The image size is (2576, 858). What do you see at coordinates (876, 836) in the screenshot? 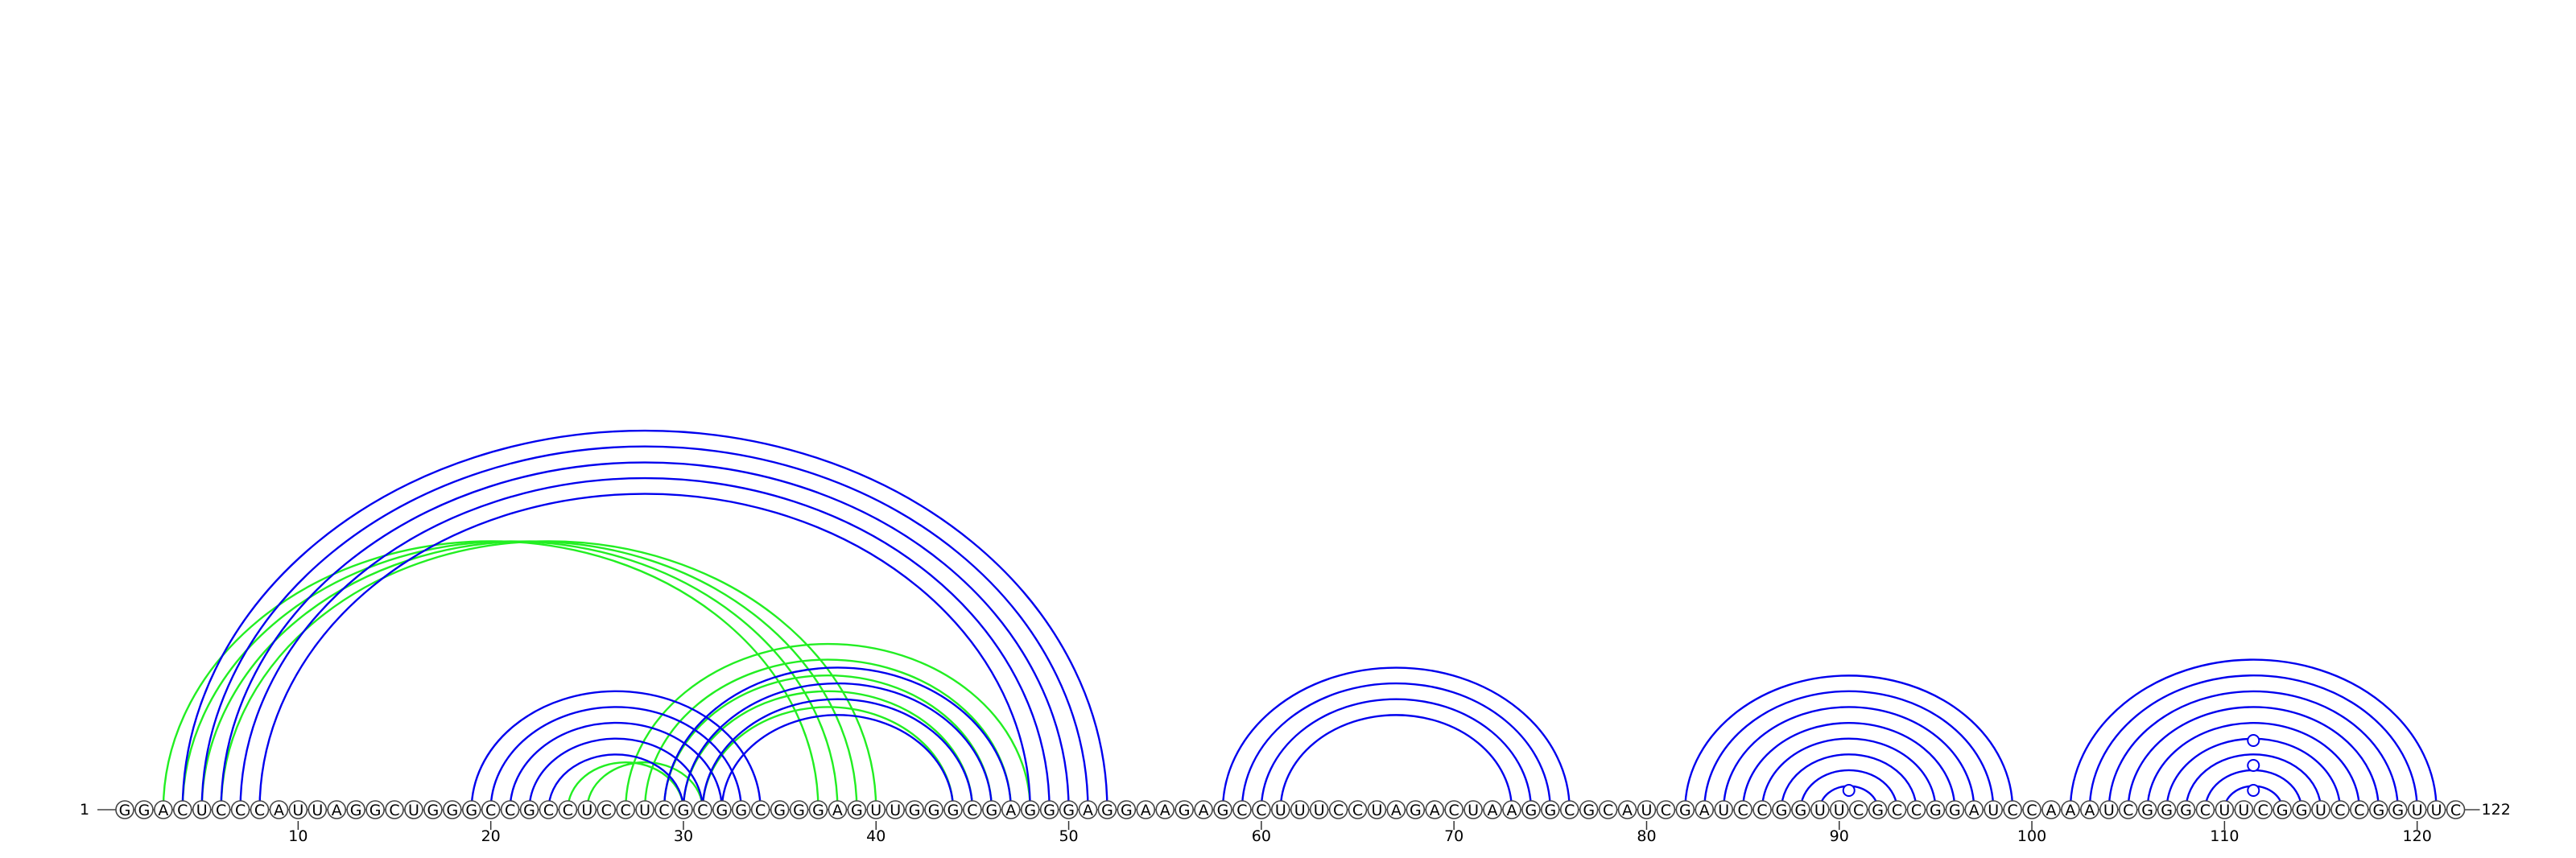
I see `tick-label: 40` at bounding box center [876, 836].